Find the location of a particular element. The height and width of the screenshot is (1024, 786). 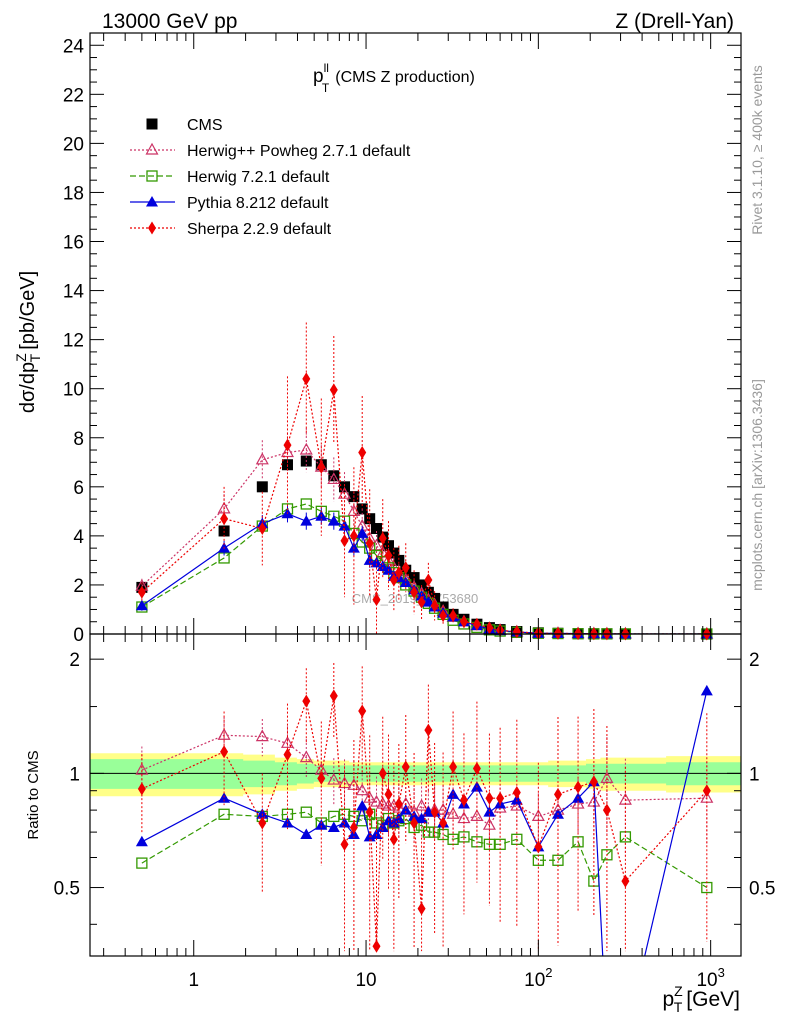

ratio-xtick-label-0: 1 is located at coordinates (193, 980).